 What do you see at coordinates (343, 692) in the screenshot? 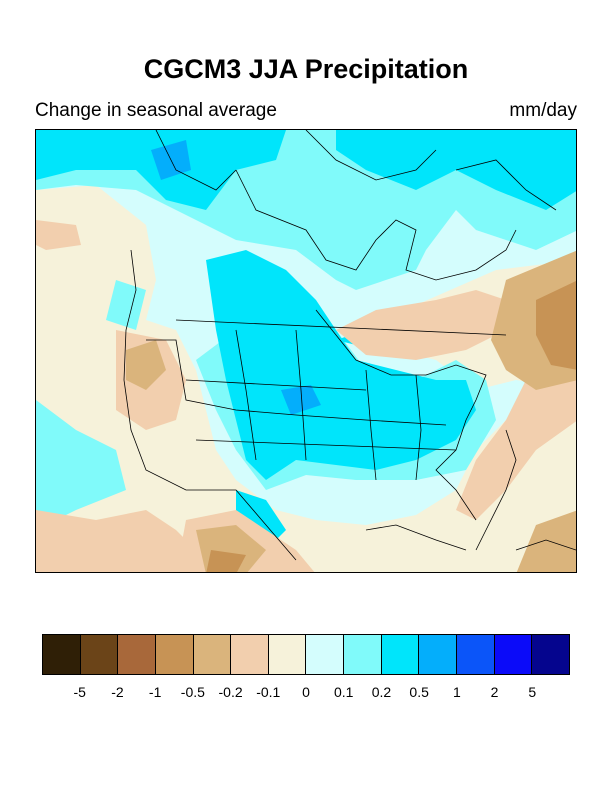
I see `colorbar-tick-label: 0.1` at bounding box center [343, 692].